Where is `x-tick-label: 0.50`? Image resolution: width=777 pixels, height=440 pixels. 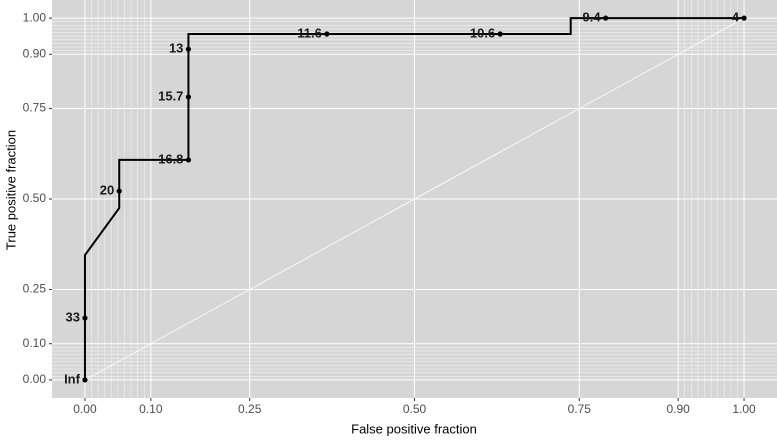 x-tick-label: 0.50 is located at coordinates (415, 409).